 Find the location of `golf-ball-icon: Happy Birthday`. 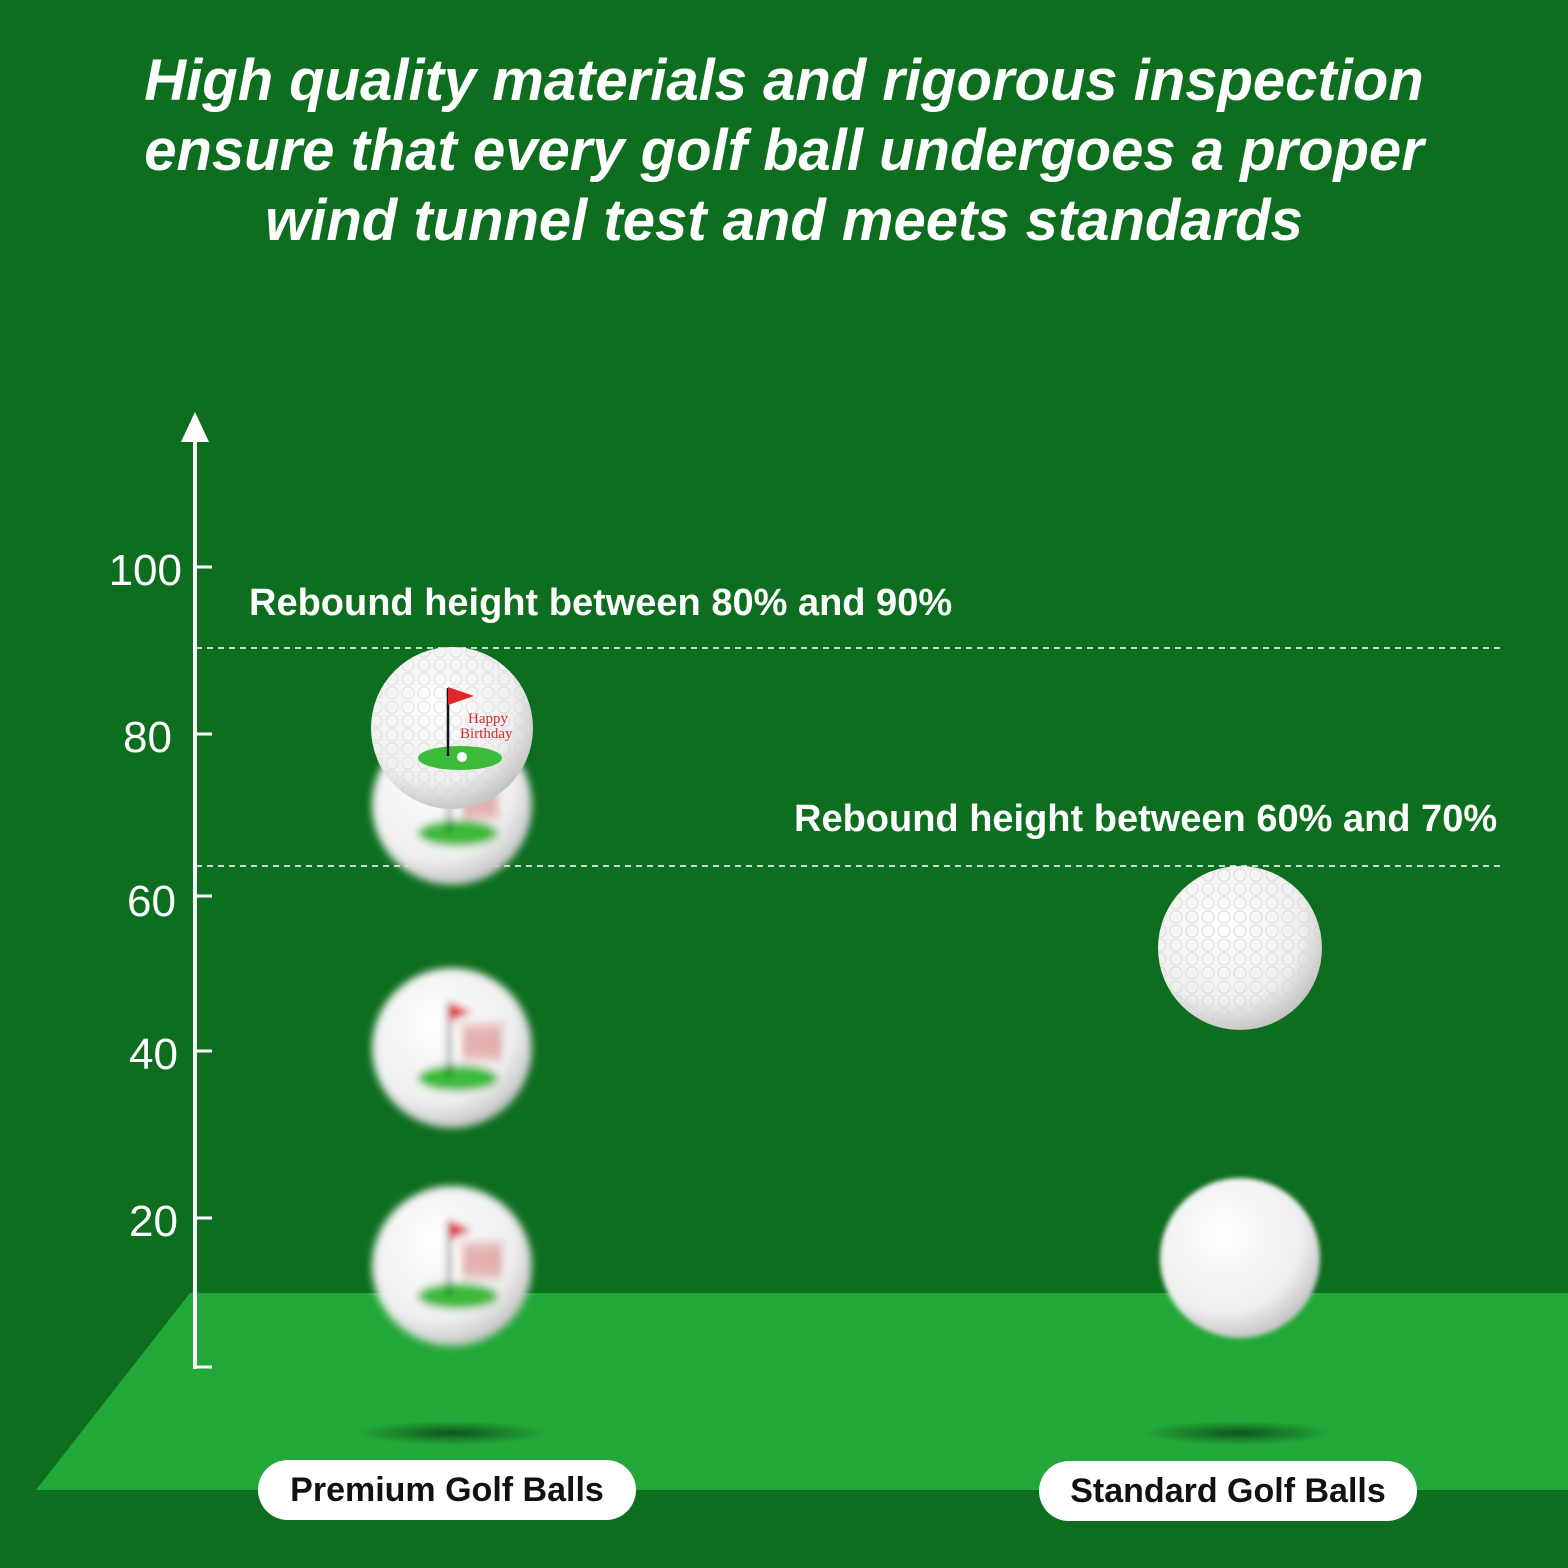

golf-ball-icon: Happy Birthday is located at coordinates (452, 728).